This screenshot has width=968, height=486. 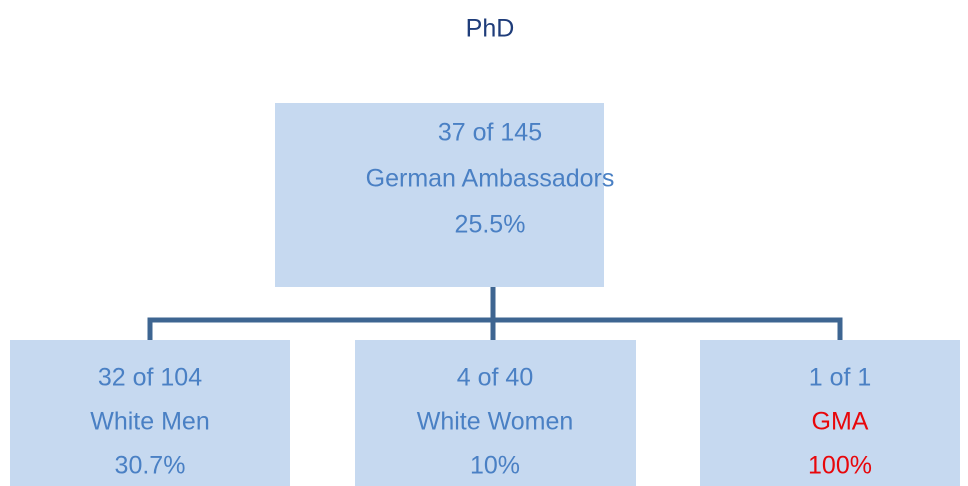 What do you see at coordinates (495, 422) in the screenshot?
I see `child-label: White Women` at bounding box center [495, 422].